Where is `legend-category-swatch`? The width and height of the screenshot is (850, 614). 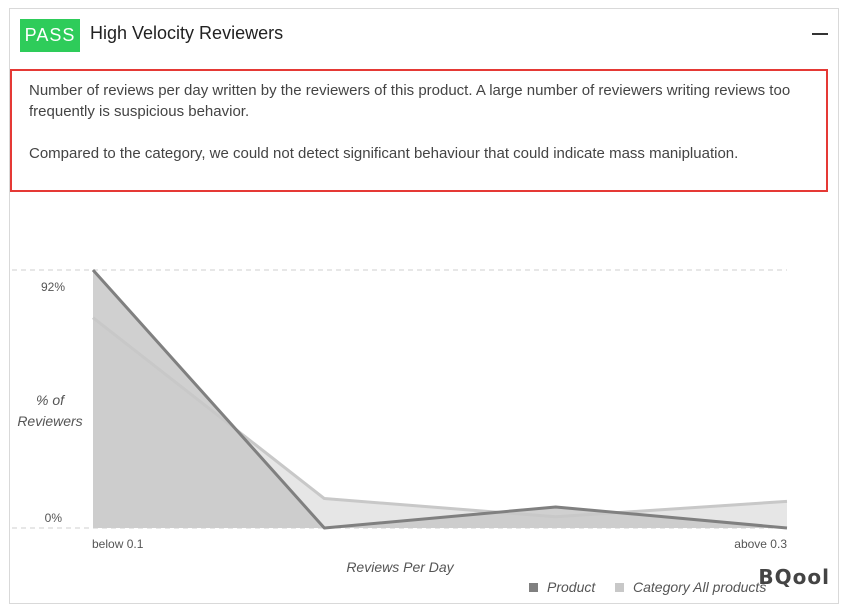
legend-category-swatch is located at coordinates (619, 587).